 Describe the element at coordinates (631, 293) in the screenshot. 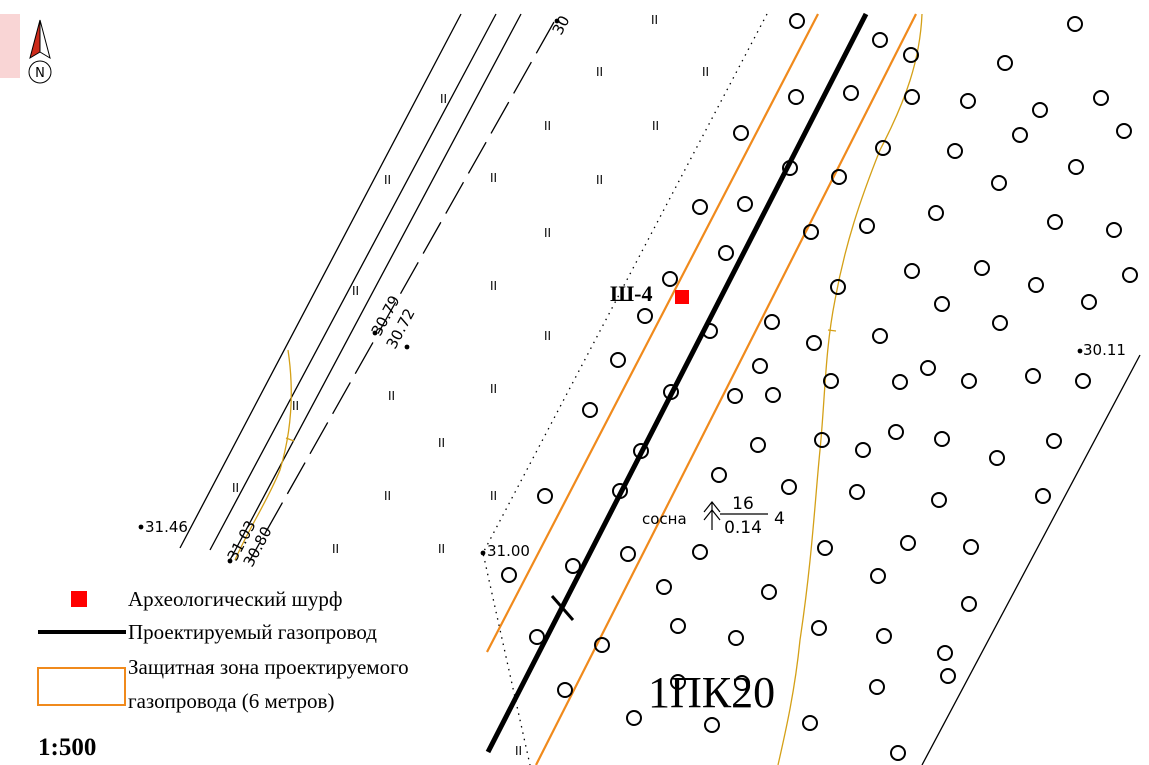

I see `pit-label: Ш-4` at that location.